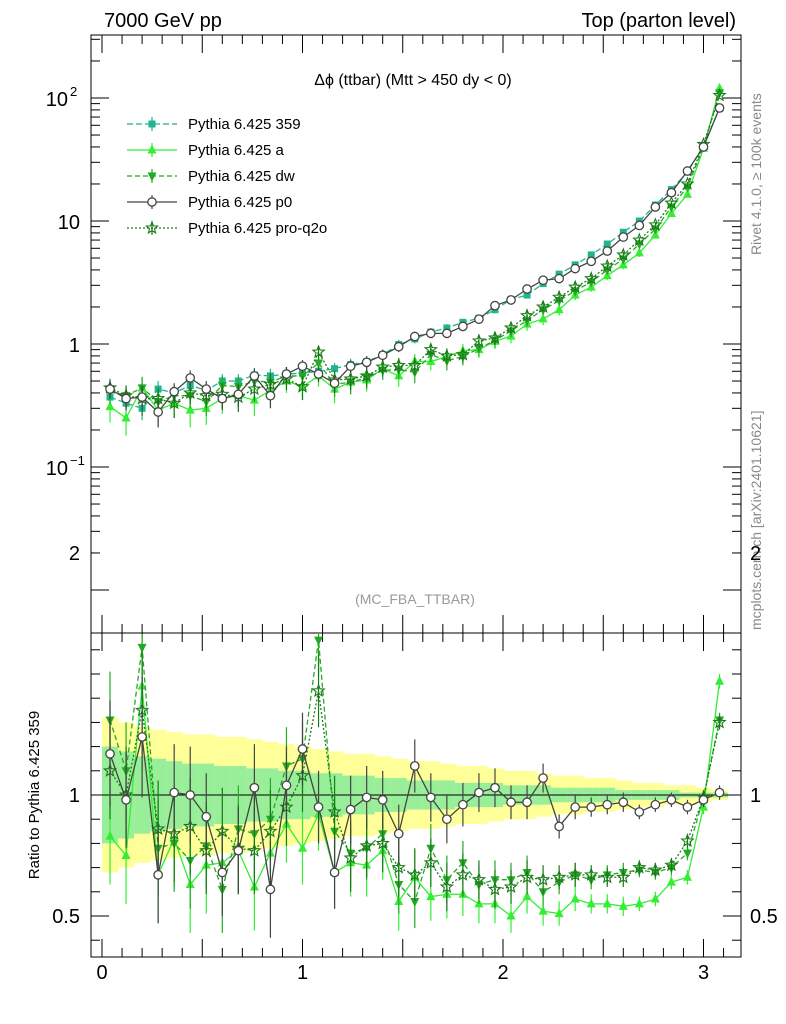 This screenshot has width=786, height=1024. I want to click on header-left: 7000 GeV pp, so click(163, 21).